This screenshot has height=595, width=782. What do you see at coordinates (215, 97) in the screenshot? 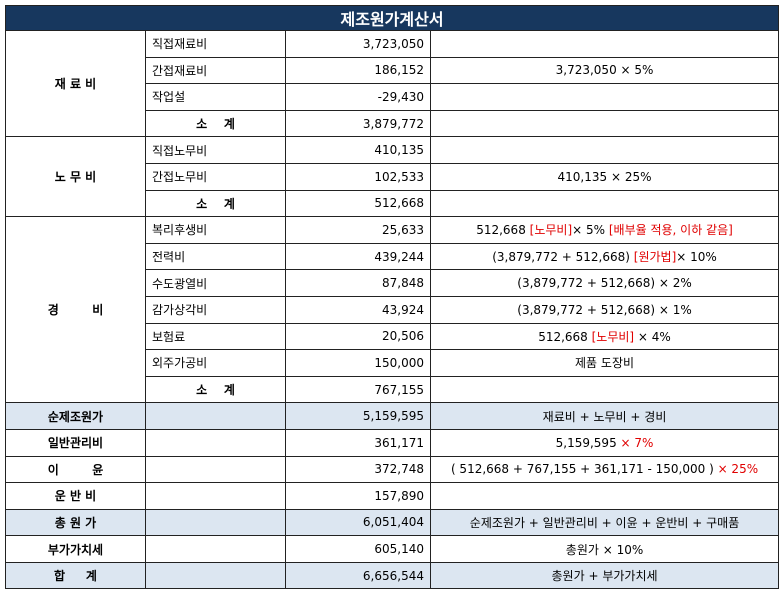
I see `item: 작업설` at bounding box center [215, 97].